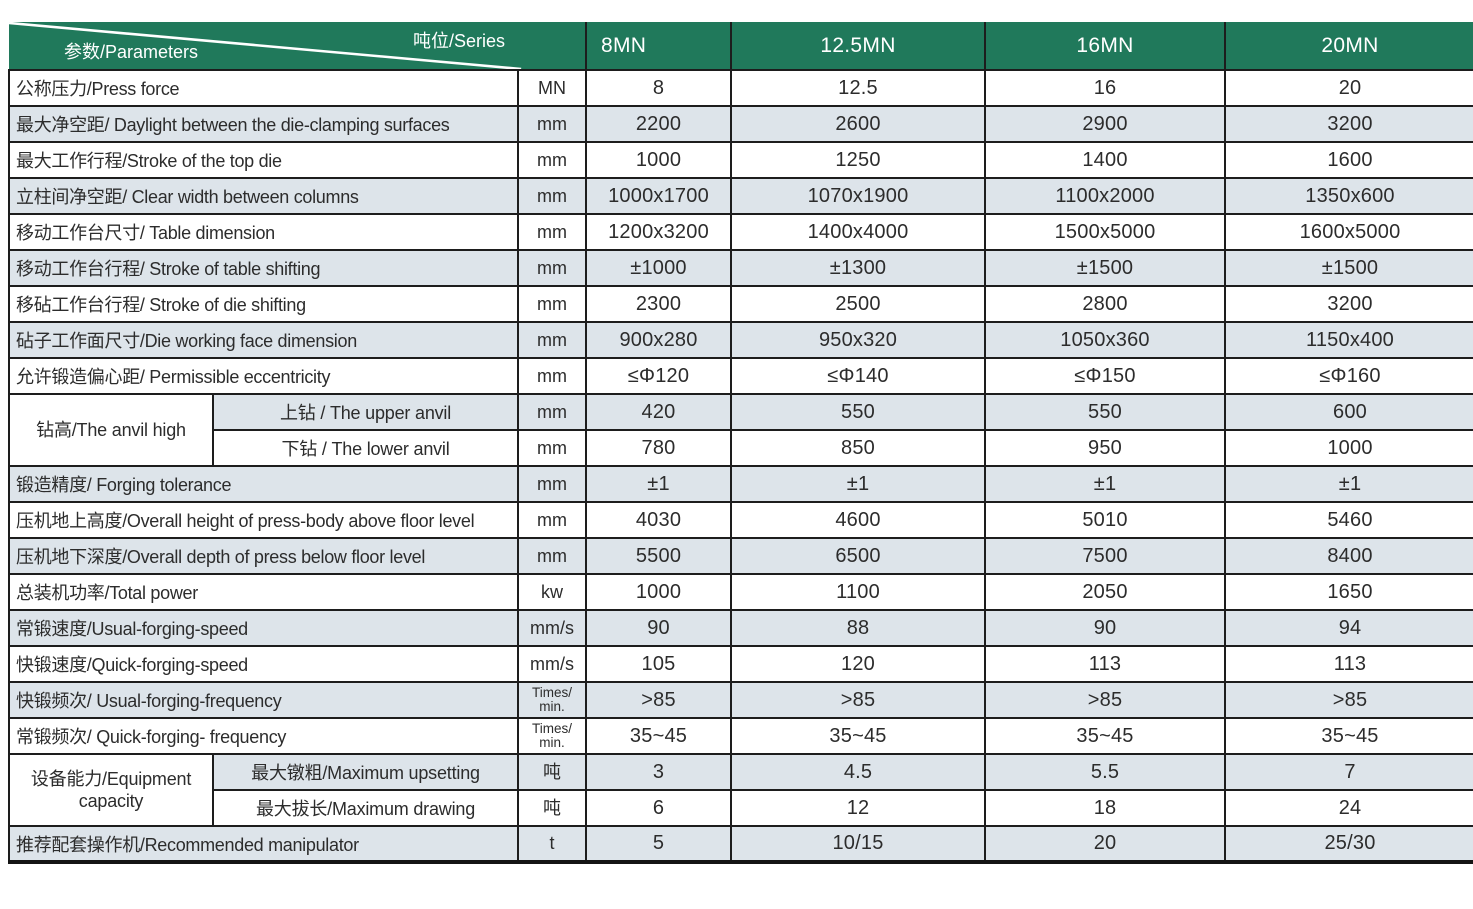 The height and width of the screenshot is (909, 1473). Describe the element at coordinates (858, 304) in the screenshot. I see `value-cell: 2500` at that location.